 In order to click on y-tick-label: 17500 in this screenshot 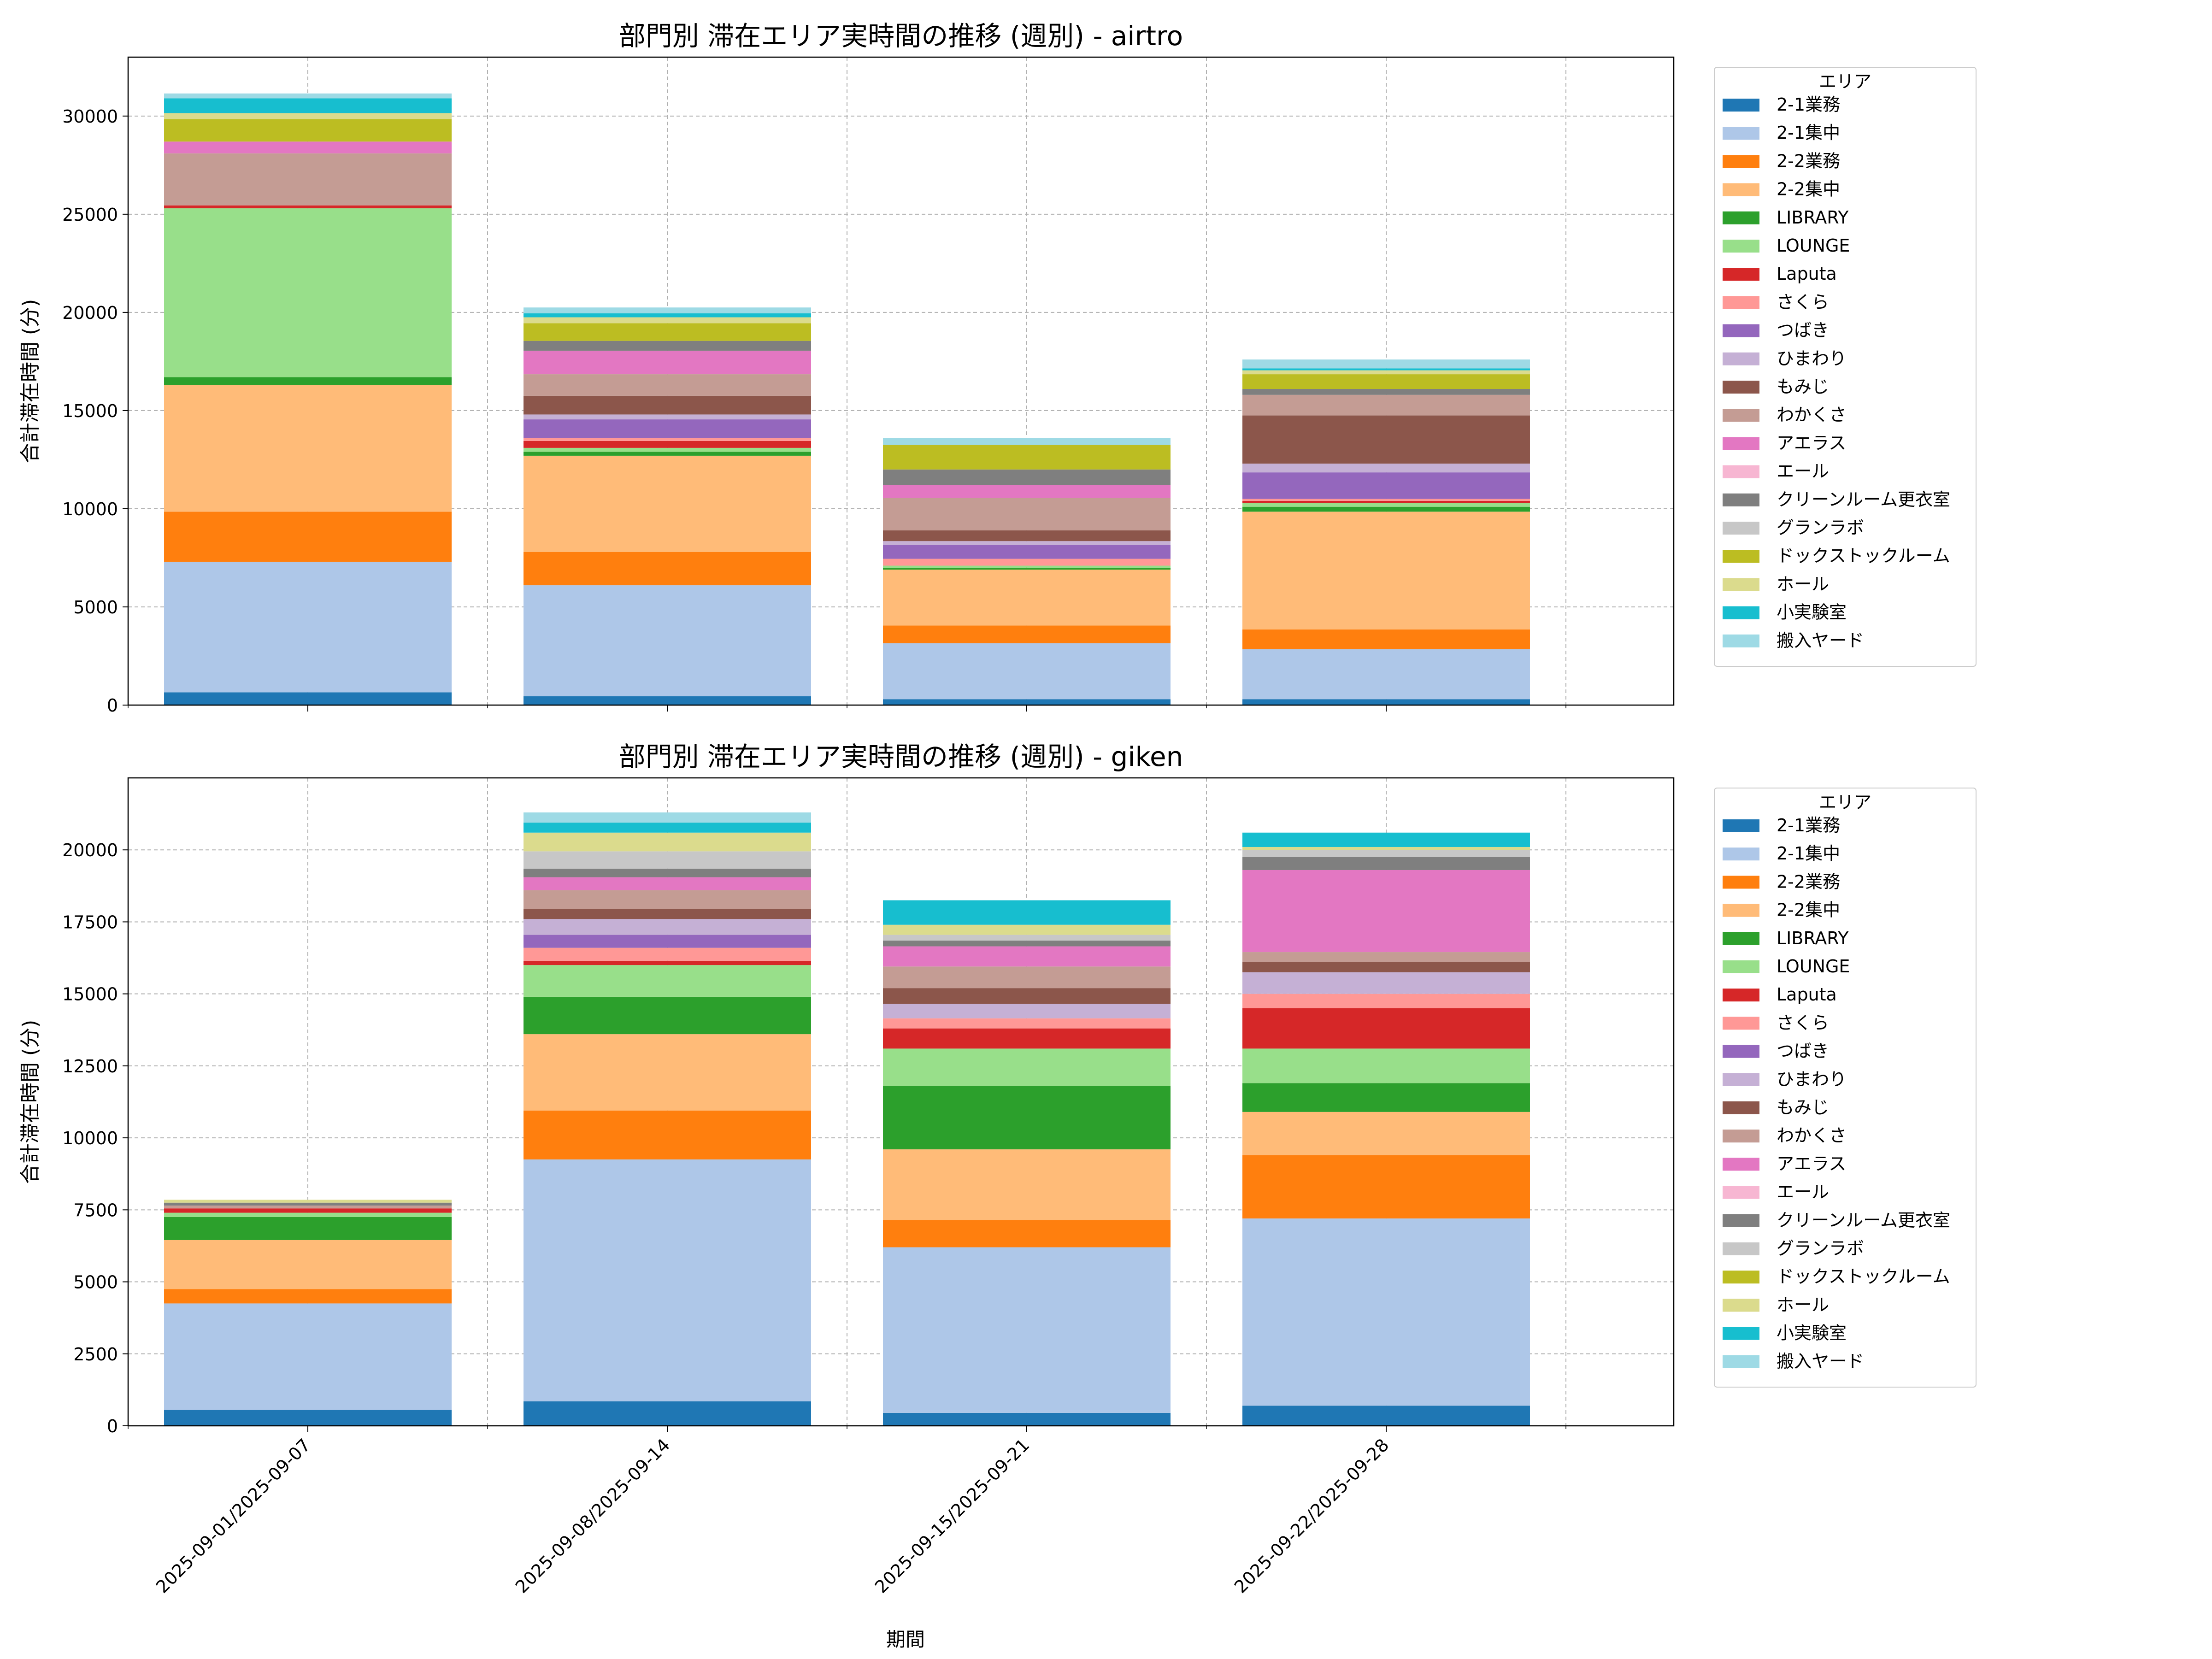, I will do `click(90, 922)`.